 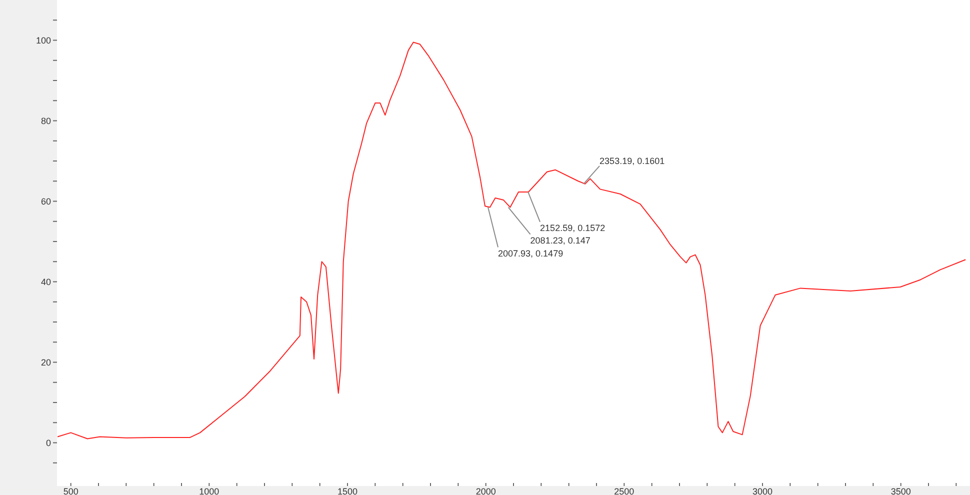 I want to click on annotation: 2007.93, 0.1479, so click(x=531, y=253).